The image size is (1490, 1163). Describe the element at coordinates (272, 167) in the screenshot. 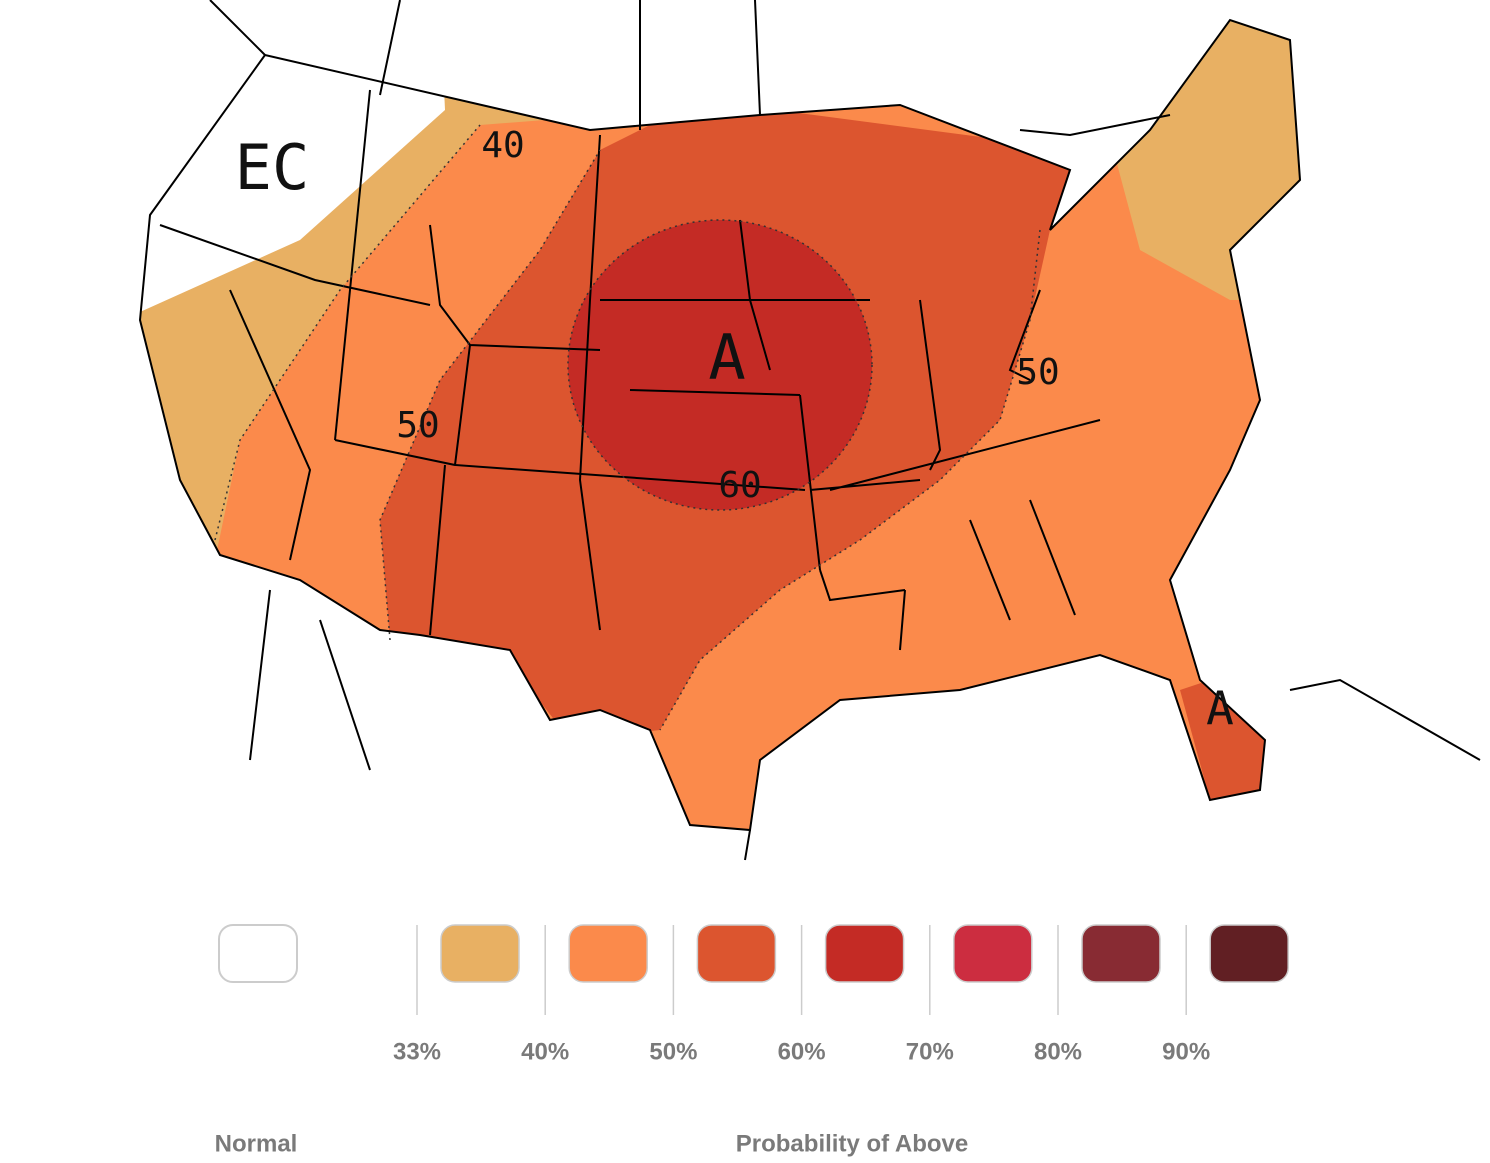

I see `map-label: EC` at that location.